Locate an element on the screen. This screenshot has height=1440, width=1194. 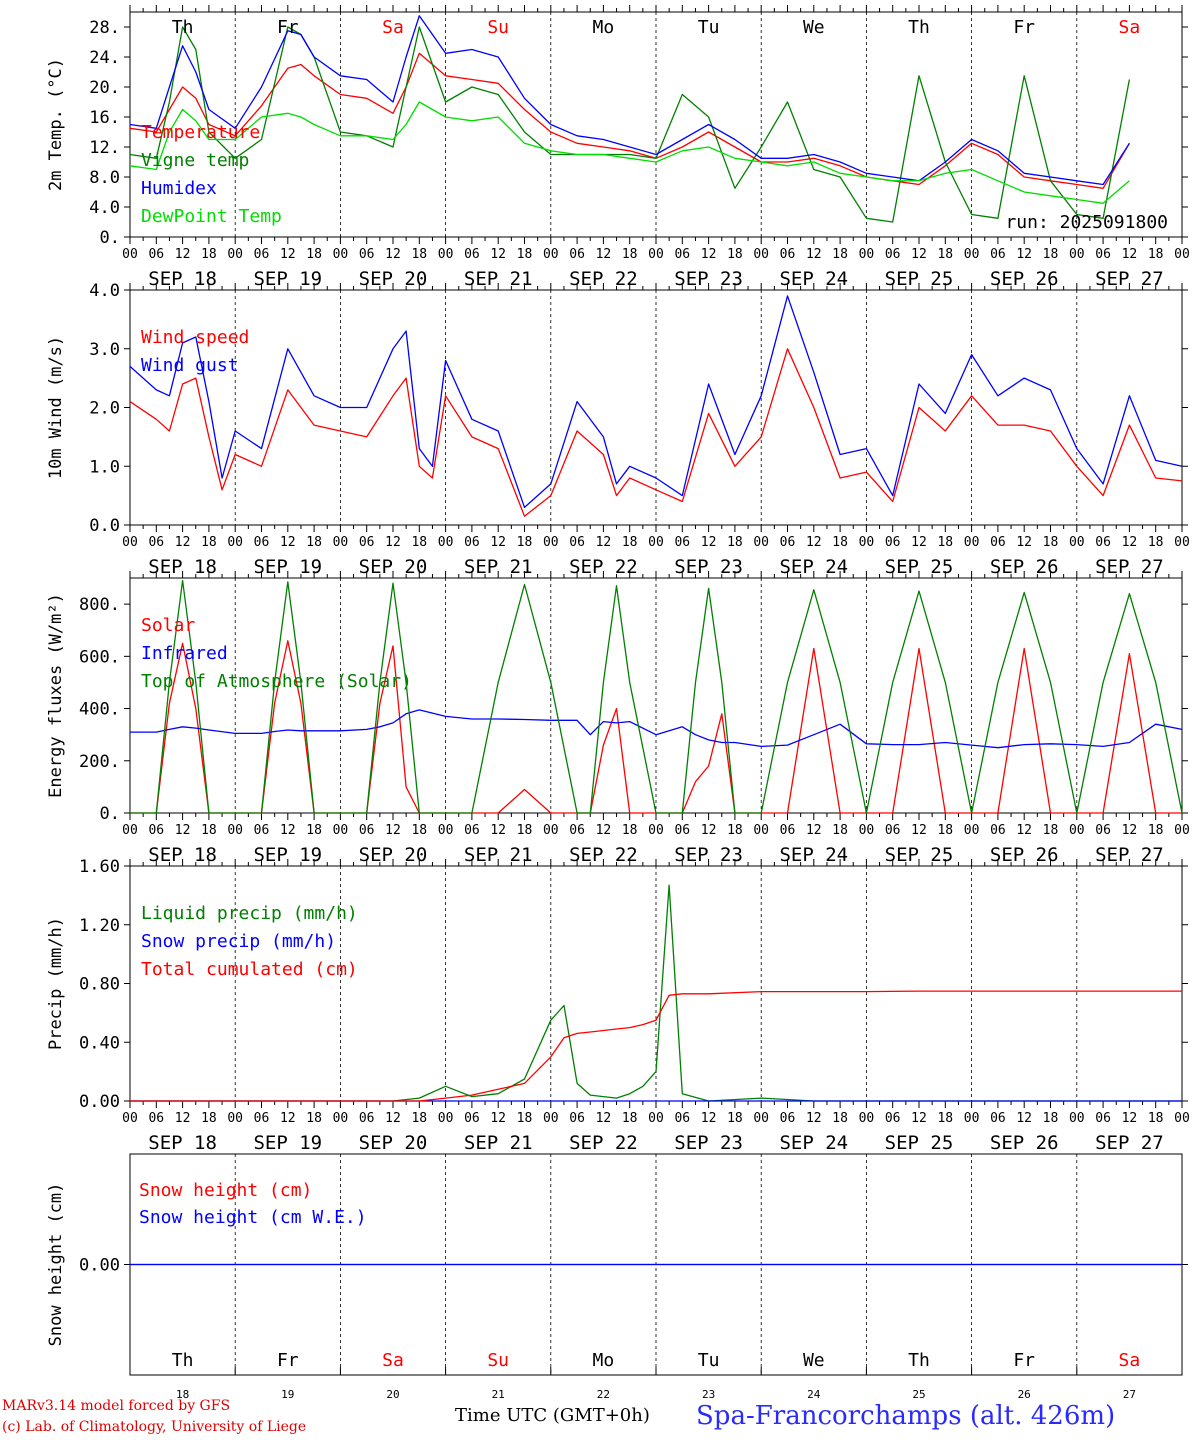
y-tick-label: 2.0 is located at coordinates (104, 409).